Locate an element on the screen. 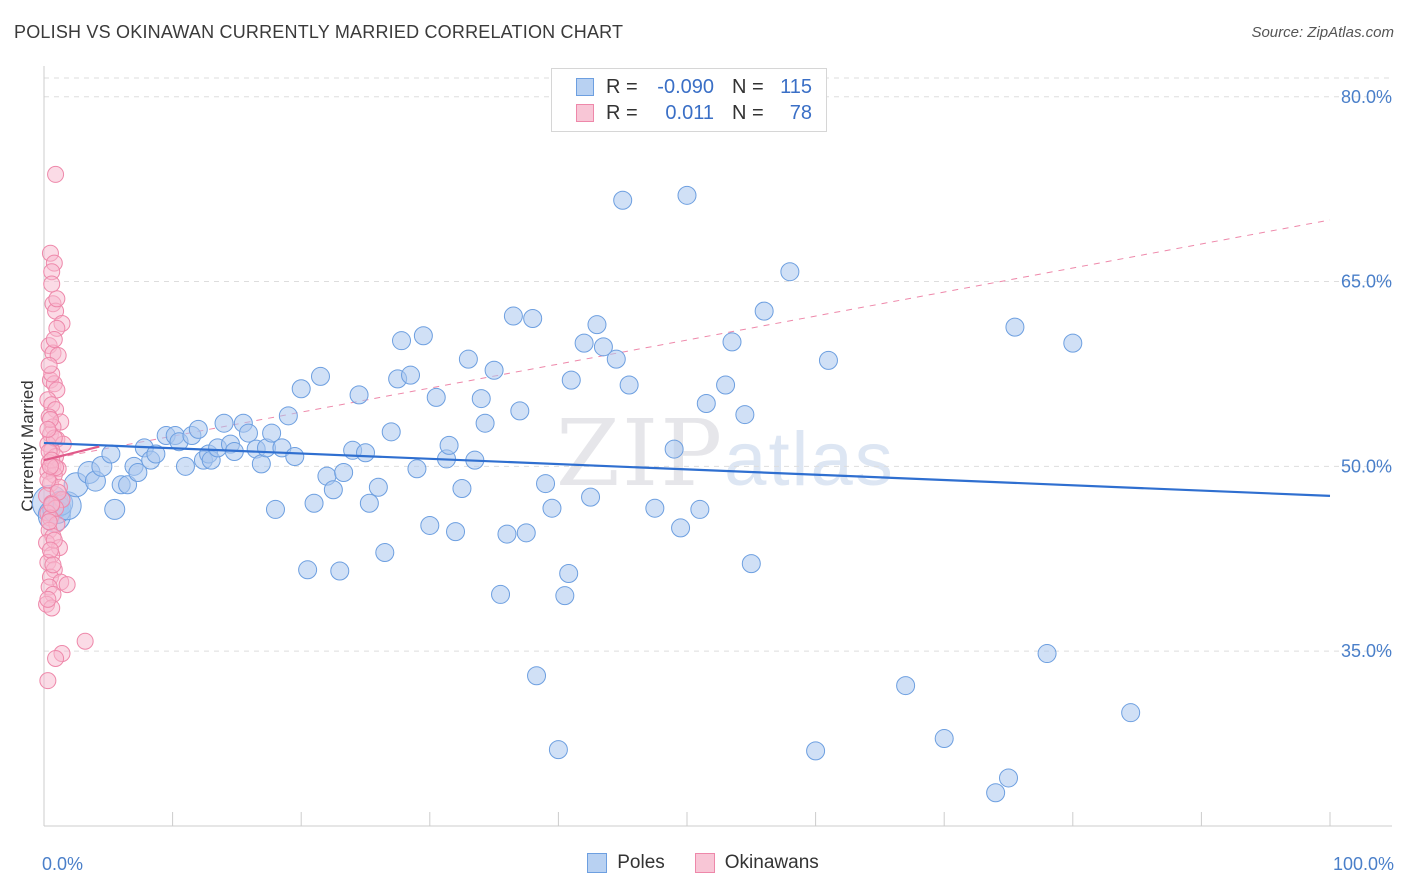  poles-trend-line is located at coordinates (687, 469).